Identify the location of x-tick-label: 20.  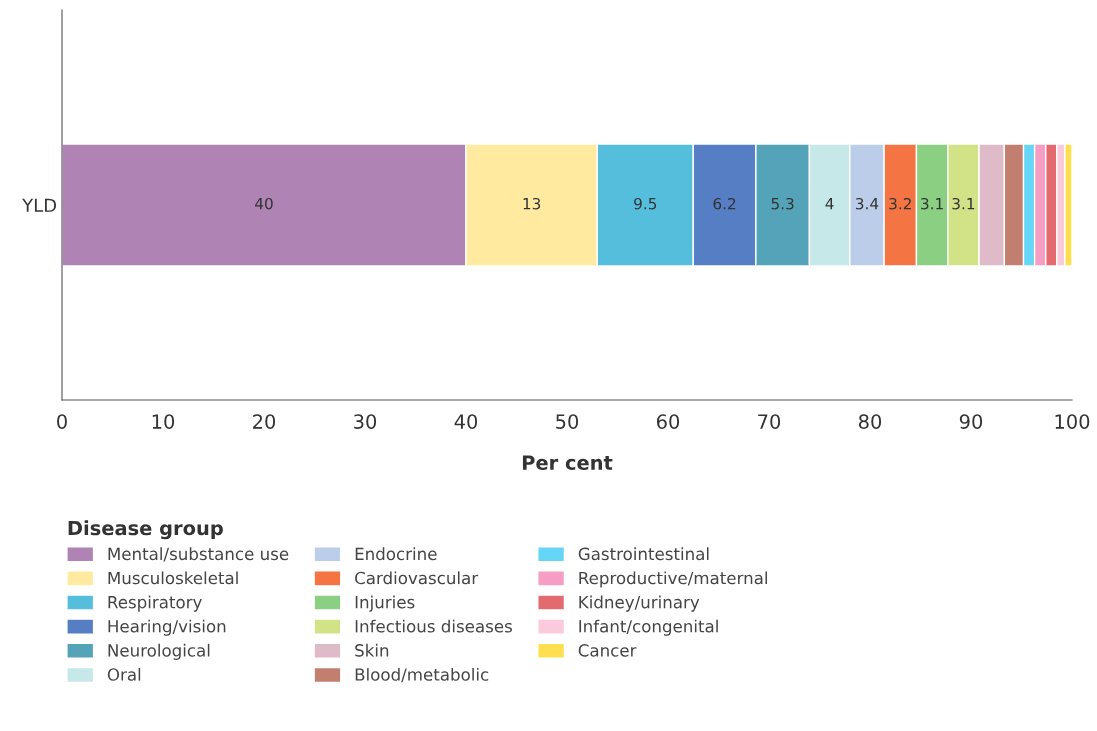
(264, 421).